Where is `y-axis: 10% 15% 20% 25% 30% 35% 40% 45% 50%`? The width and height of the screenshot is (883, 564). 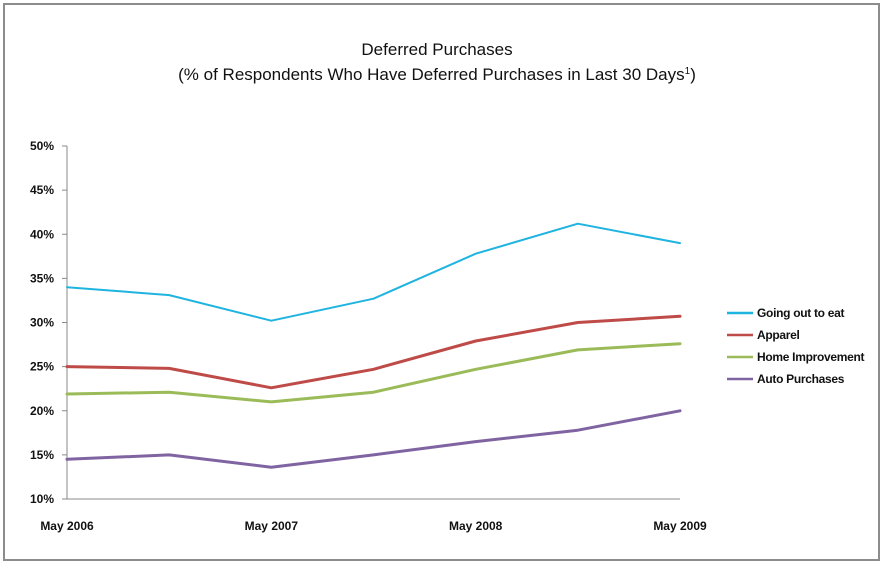
y-axis: 10% 15% 20% 25% 30% 35% 40% 45% 50% is located at coordinates (49, 322).